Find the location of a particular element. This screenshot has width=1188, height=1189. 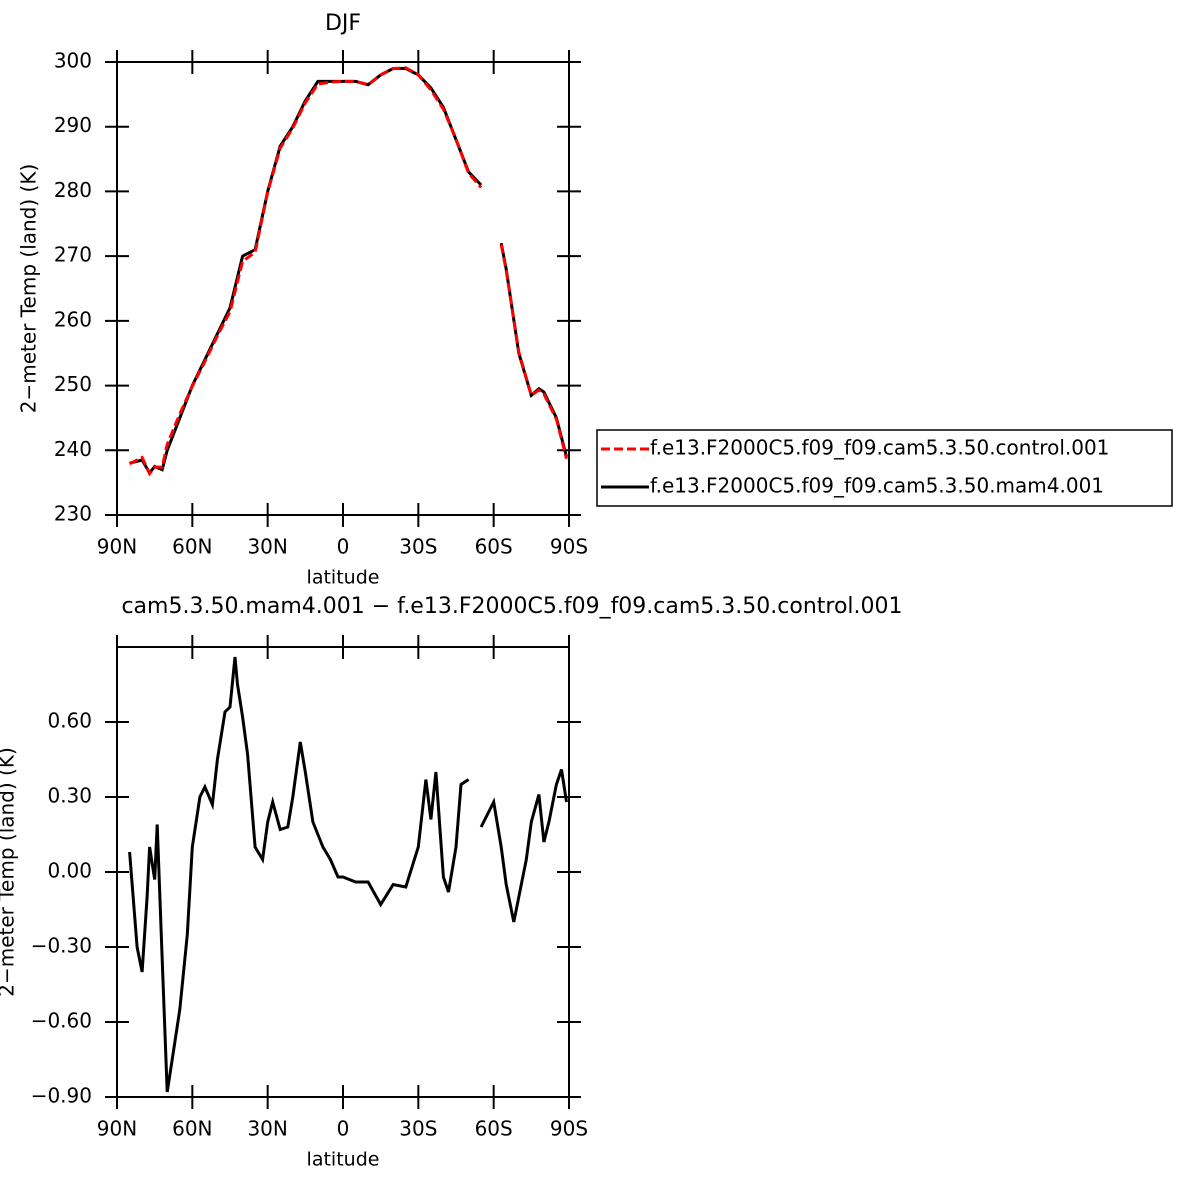

y-tick-label: 250 is located at coordinates (73, 384).